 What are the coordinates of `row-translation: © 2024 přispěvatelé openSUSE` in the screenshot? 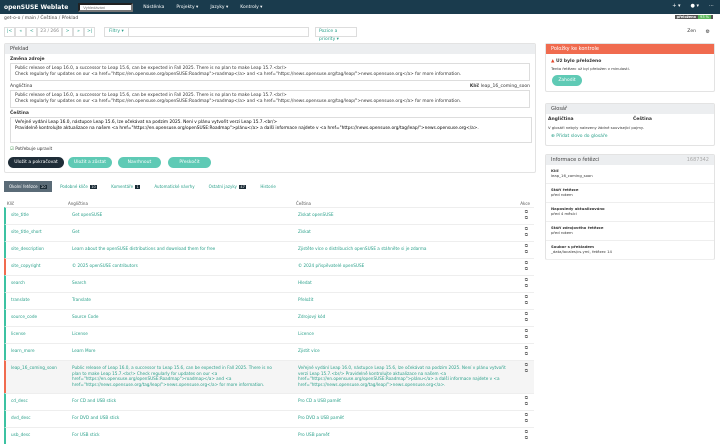 It's located at (331, 265).